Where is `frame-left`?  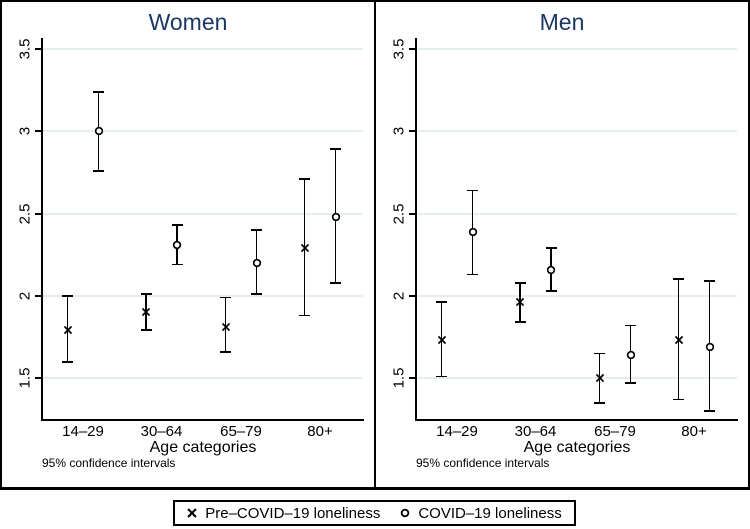
frame-left is located at coordinates (1, 245).